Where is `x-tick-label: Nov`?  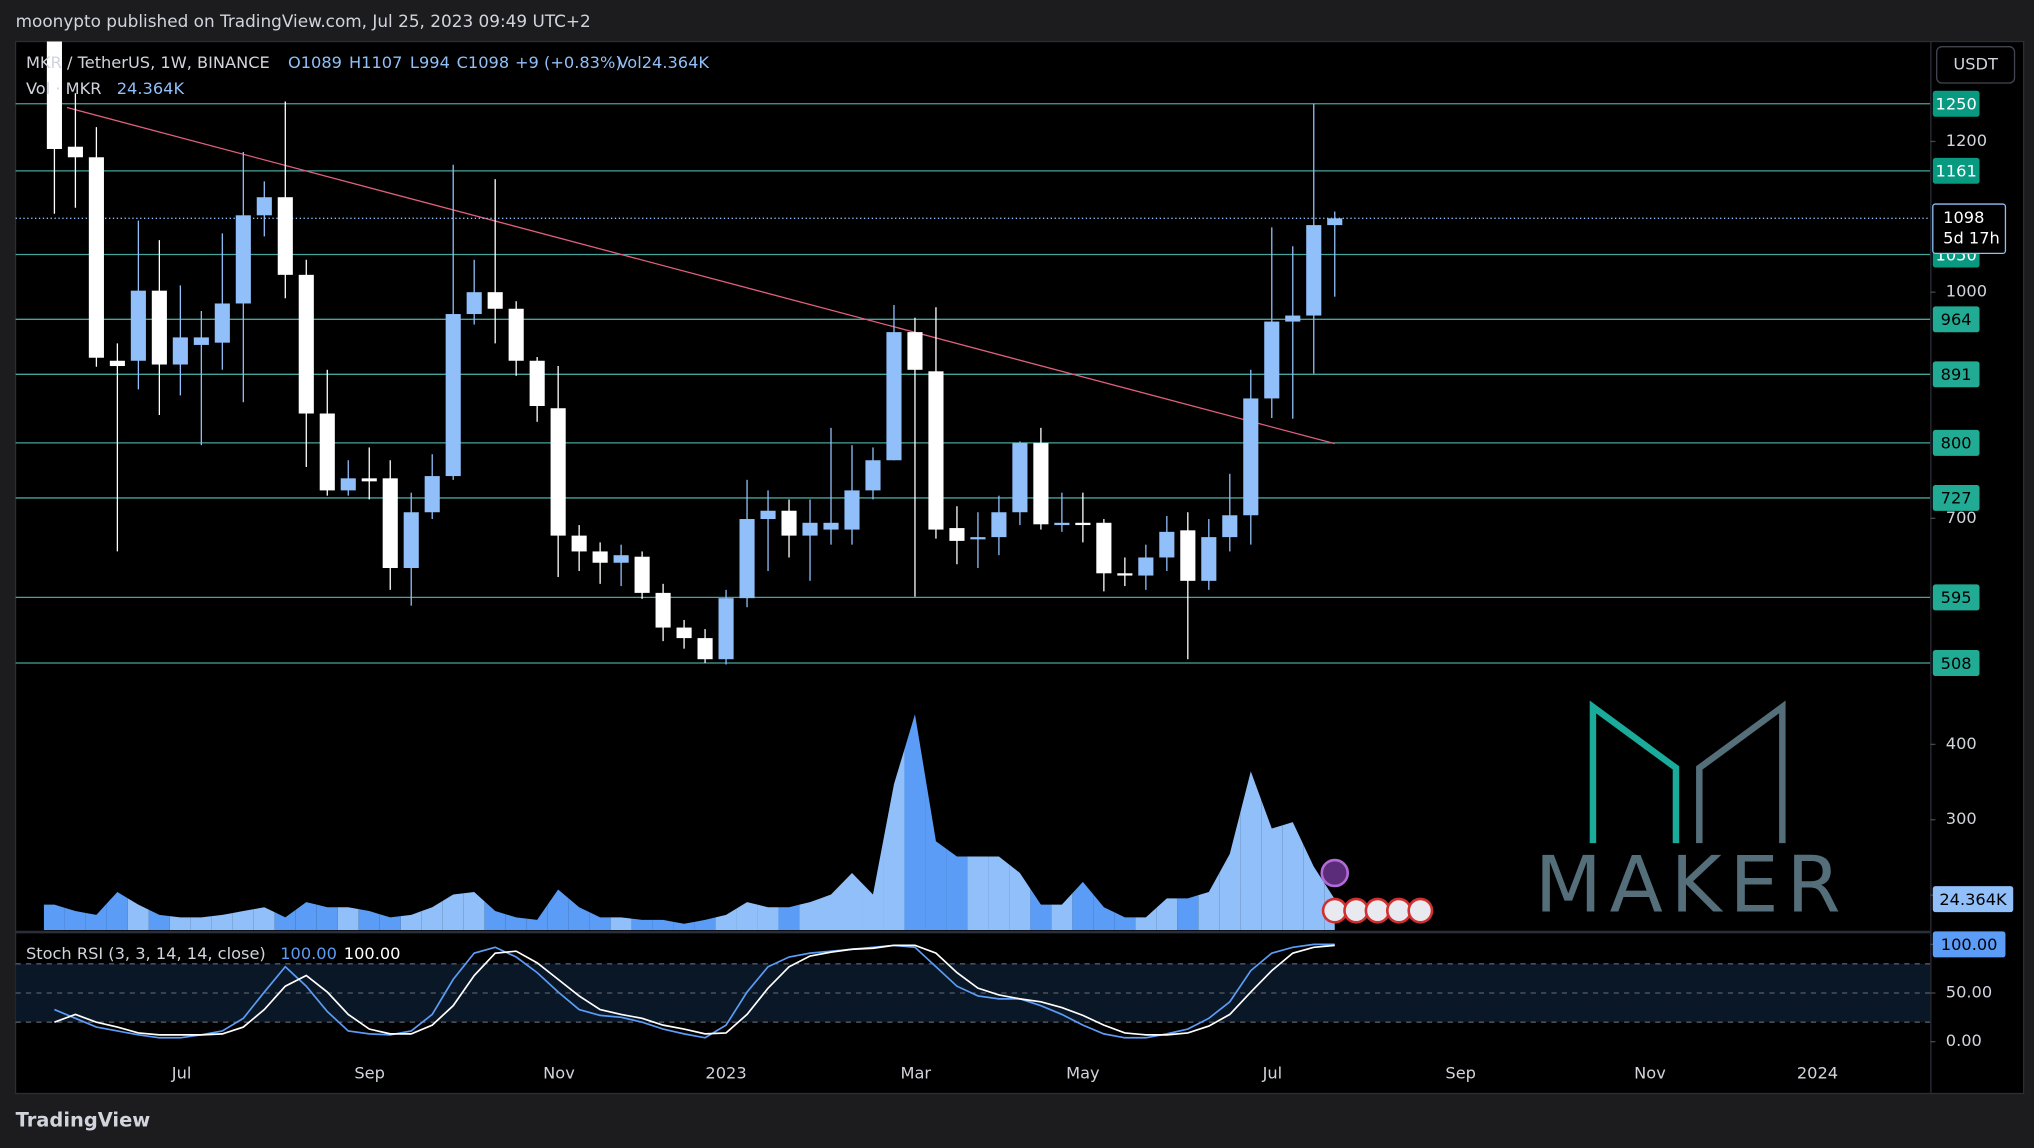
x-tick-label: Nov is located at coordinates (1650, 1073).